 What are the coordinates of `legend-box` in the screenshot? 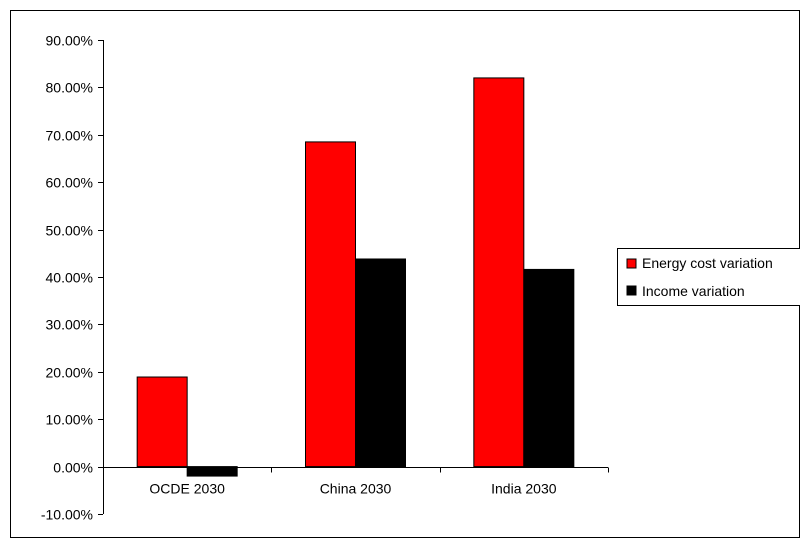 It's located at (708, 277).